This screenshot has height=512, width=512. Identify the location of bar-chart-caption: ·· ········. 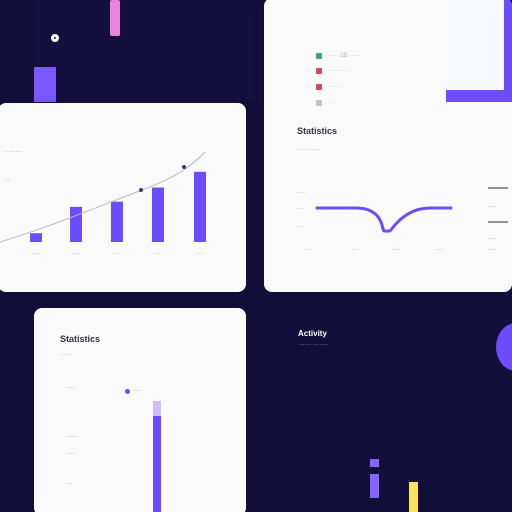
(13, 152).